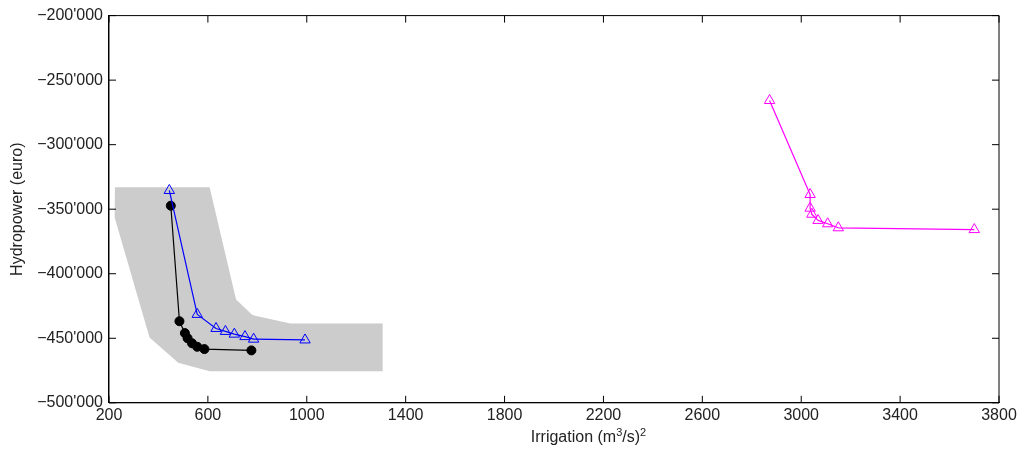  What do you see at coordinates (70, 144) in the screenshot?
I see `y-tick-label: −300'000` at bounding box center [70, 144].